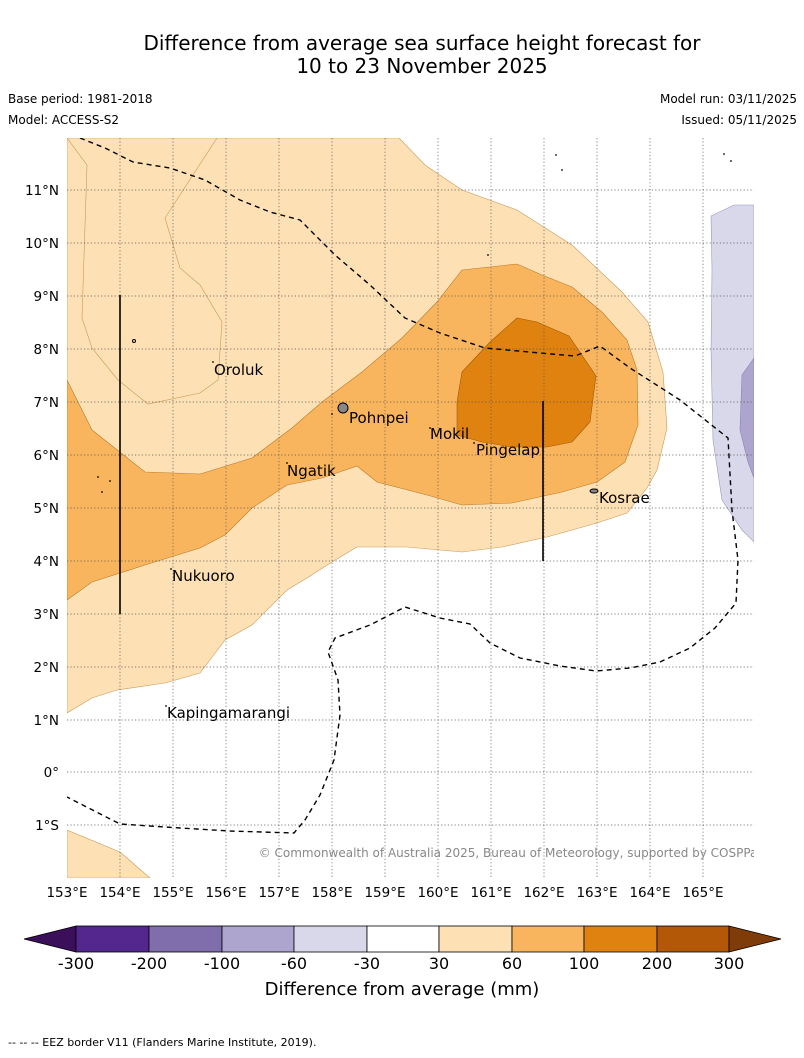 The width and height of the screenshot is (804, 1058). Describe the element at coordinates (51, 773) in the screenshot. I see `lat-tick: 0°` at that location.